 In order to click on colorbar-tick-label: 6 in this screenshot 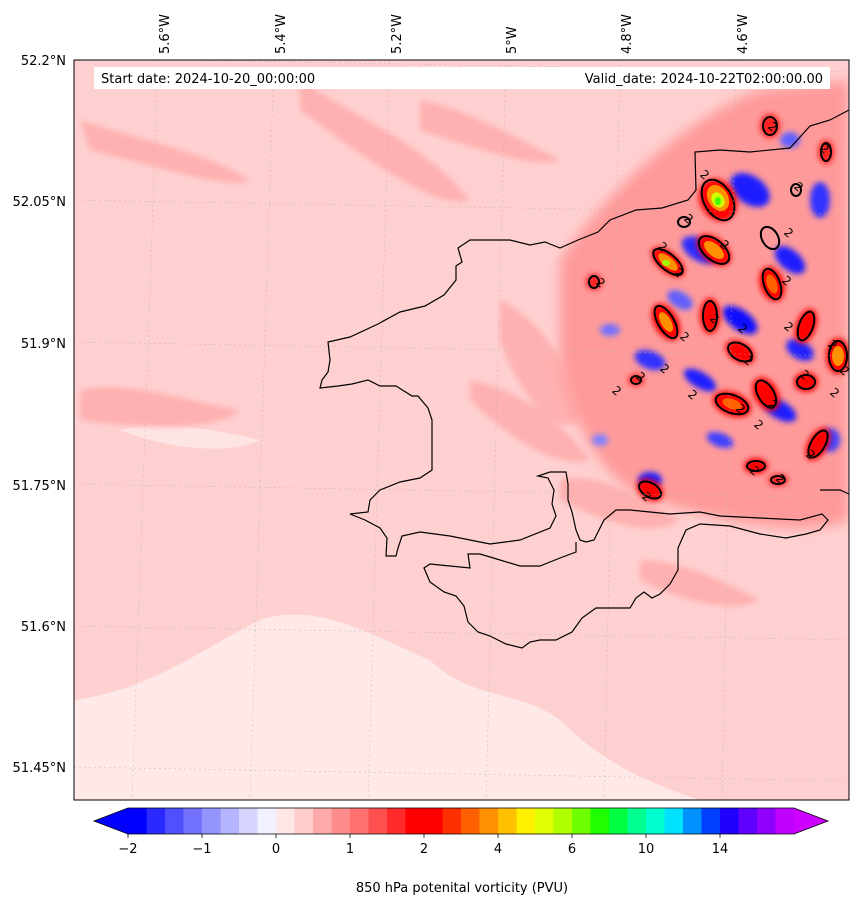, I will do `click(572, 849)`.